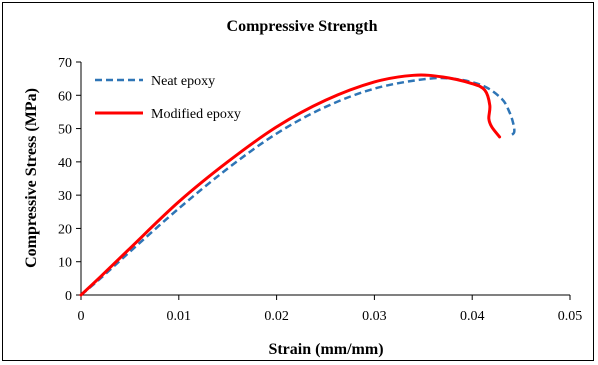 This screenshot has height=365, width=598. Describe the element at coordinates (183, 81) in the screenshot. I see `legend-label-neat-epoxy: Neat epoxy` at that location.